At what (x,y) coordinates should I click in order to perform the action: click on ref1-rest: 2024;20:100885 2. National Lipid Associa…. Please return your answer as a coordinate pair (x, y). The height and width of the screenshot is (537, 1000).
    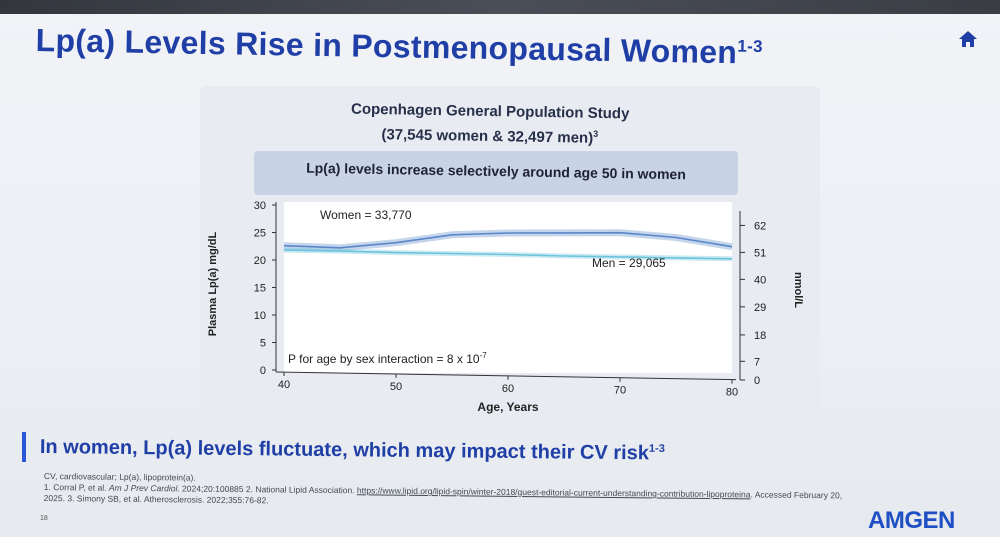
    Looking at the image, I should click on (268, 489).